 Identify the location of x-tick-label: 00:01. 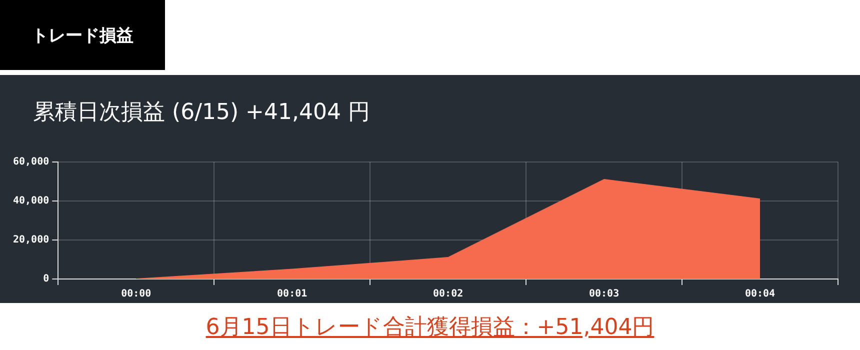
(292, 294).